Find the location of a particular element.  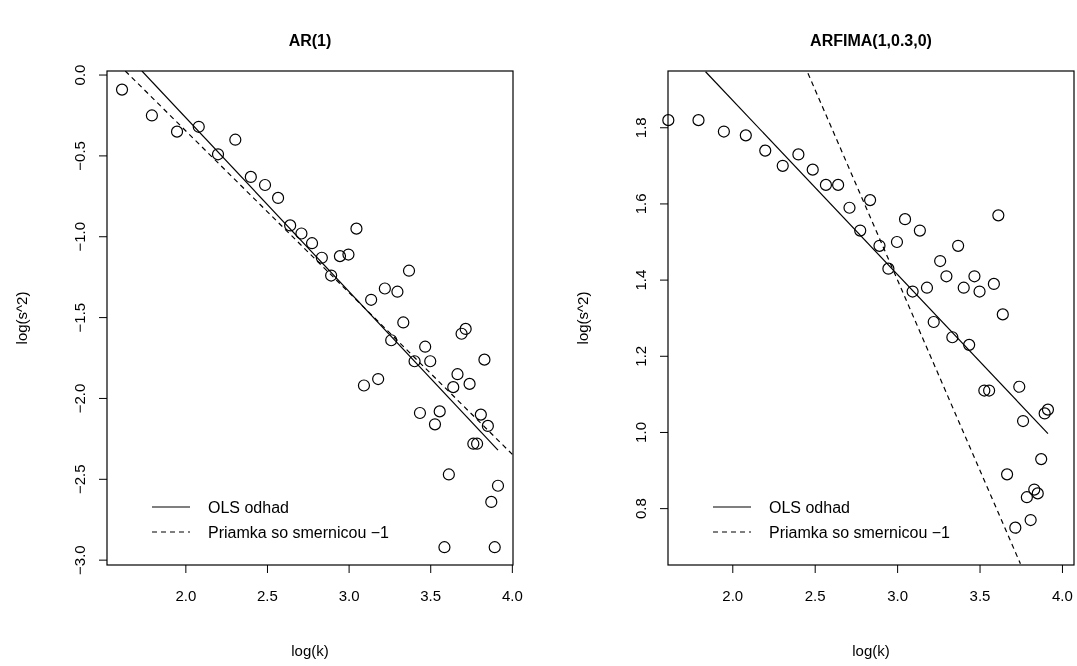

x-tick-label: 2.0 is located at coordinates (733, 595).